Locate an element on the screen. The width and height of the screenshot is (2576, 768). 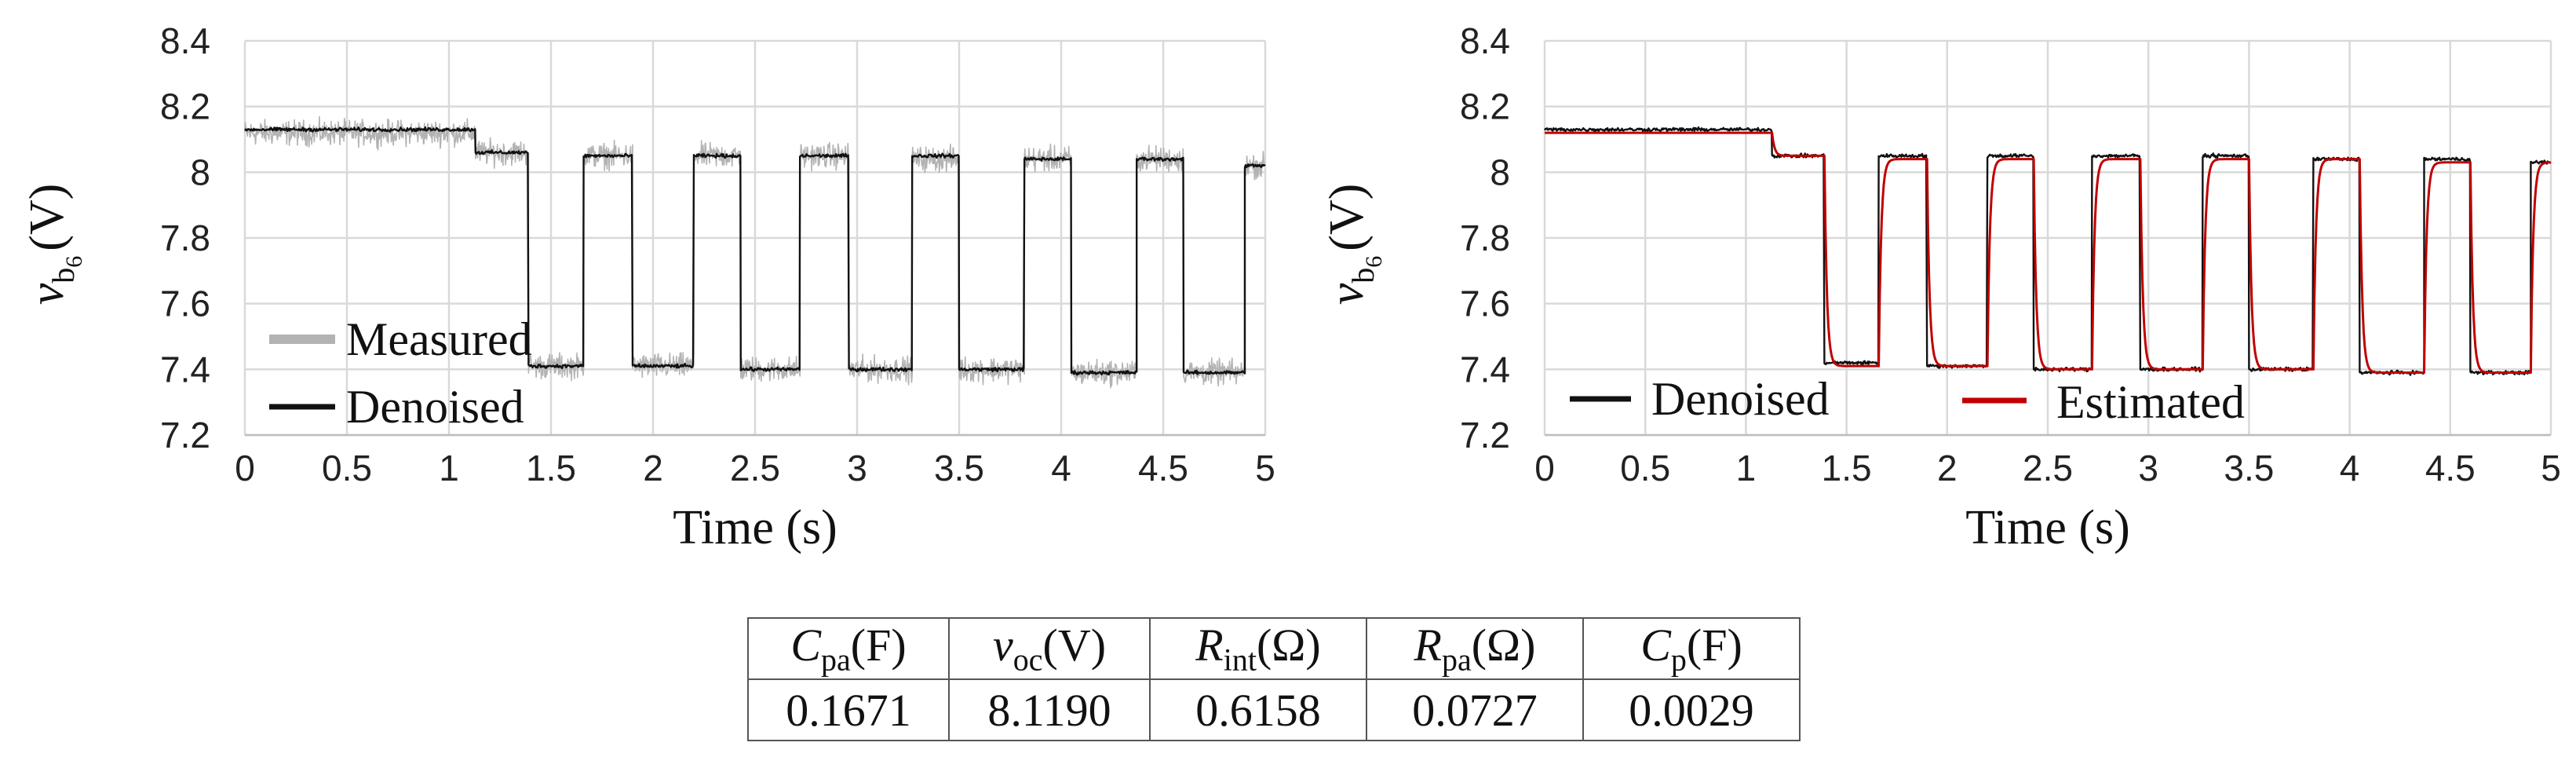
header-cpa: Cpa(F) is located at coordinates (848, 648).